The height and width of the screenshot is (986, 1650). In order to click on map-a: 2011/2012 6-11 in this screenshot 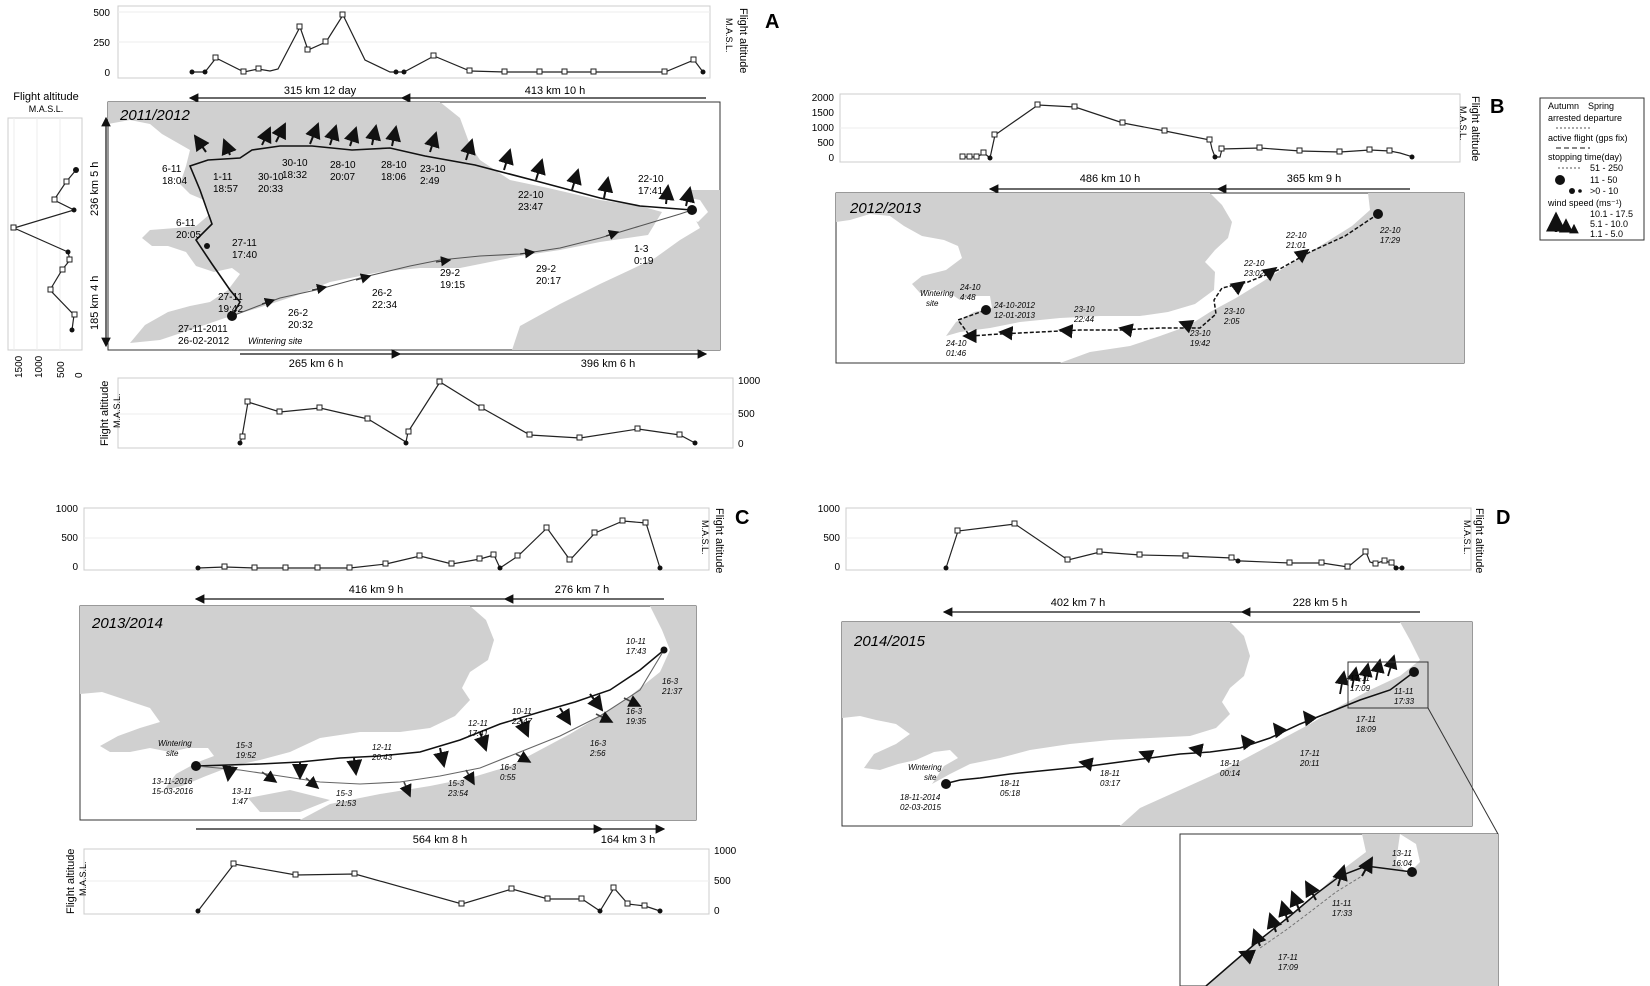, I will do `click(414, 226)`.